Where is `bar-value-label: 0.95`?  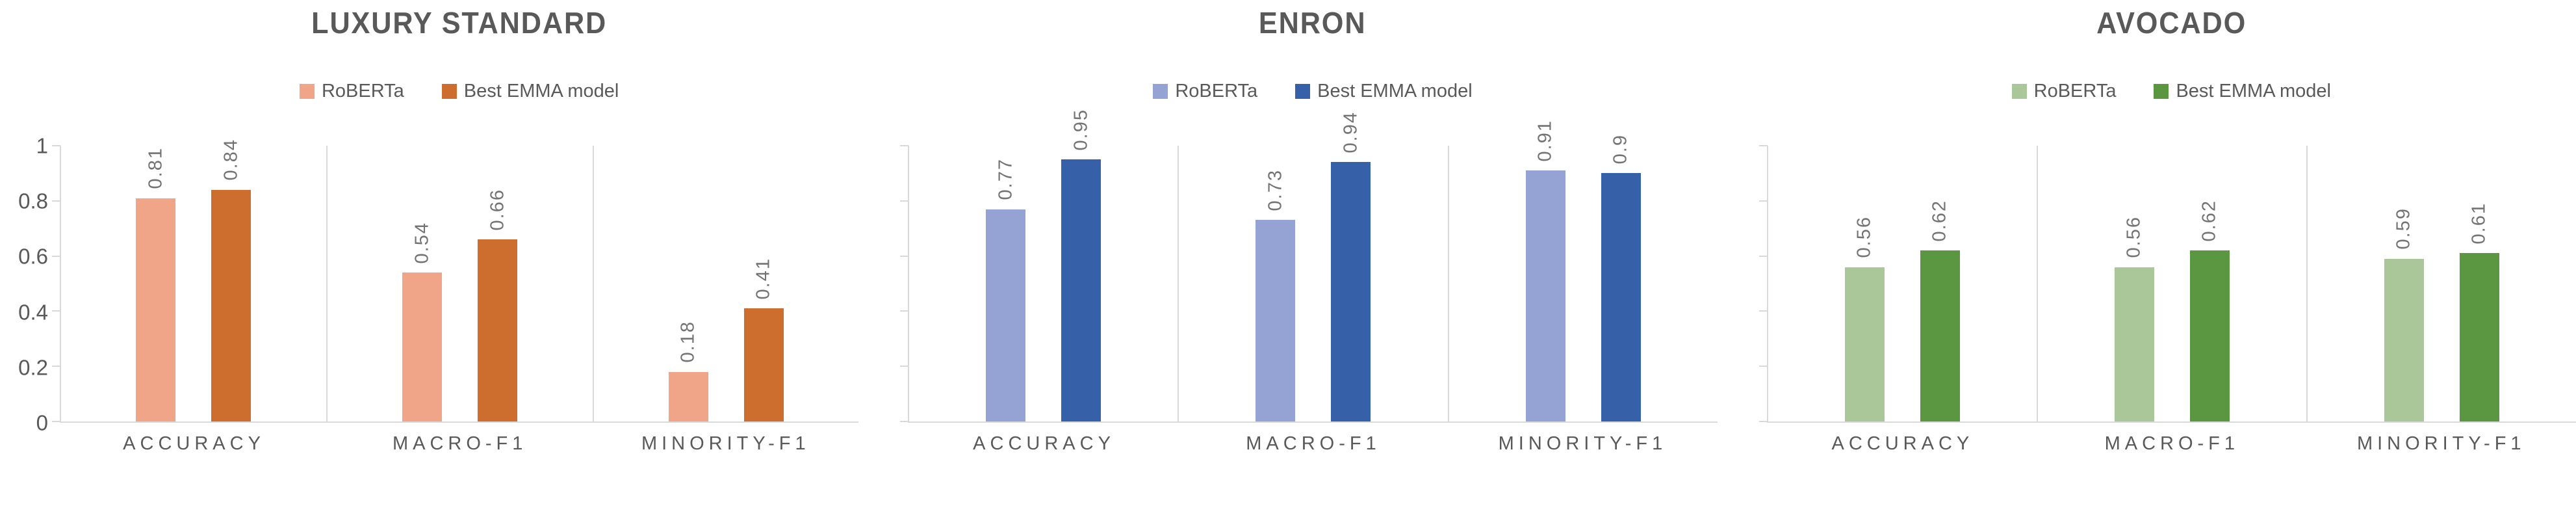 bar-value-label: 0.95 is located at coordinates (1081, 129).